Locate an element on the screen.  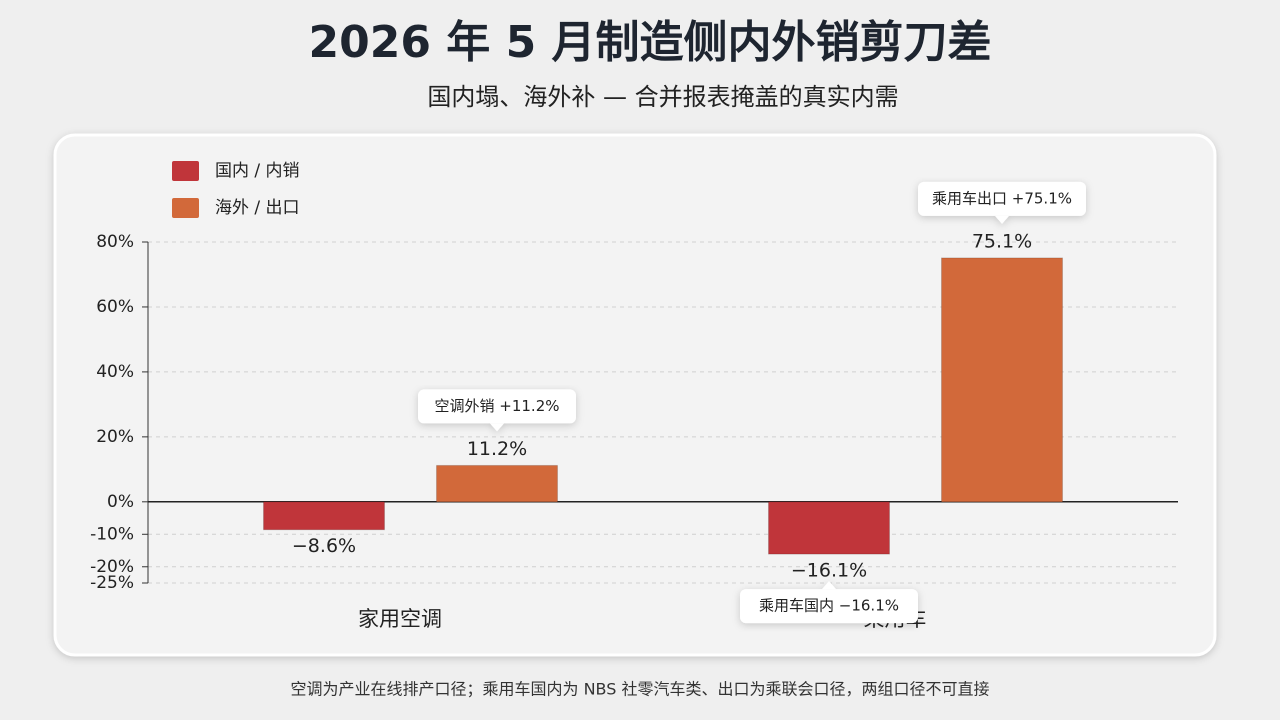
y-tick-label: -20% is located at coordinates (112, 567).